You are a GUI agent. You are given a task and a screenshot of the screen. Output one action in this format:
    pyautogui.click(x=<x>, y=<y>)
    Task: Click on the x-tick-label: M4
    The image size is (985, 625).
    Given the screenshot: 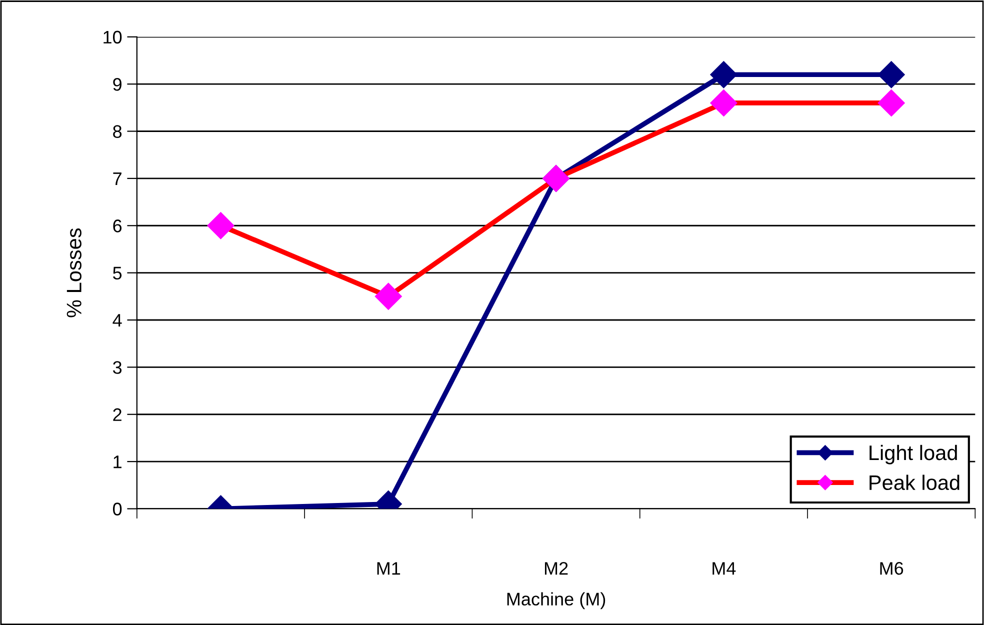 What is the action you would take?
    pyautogui.click(x=724, y=568)
    